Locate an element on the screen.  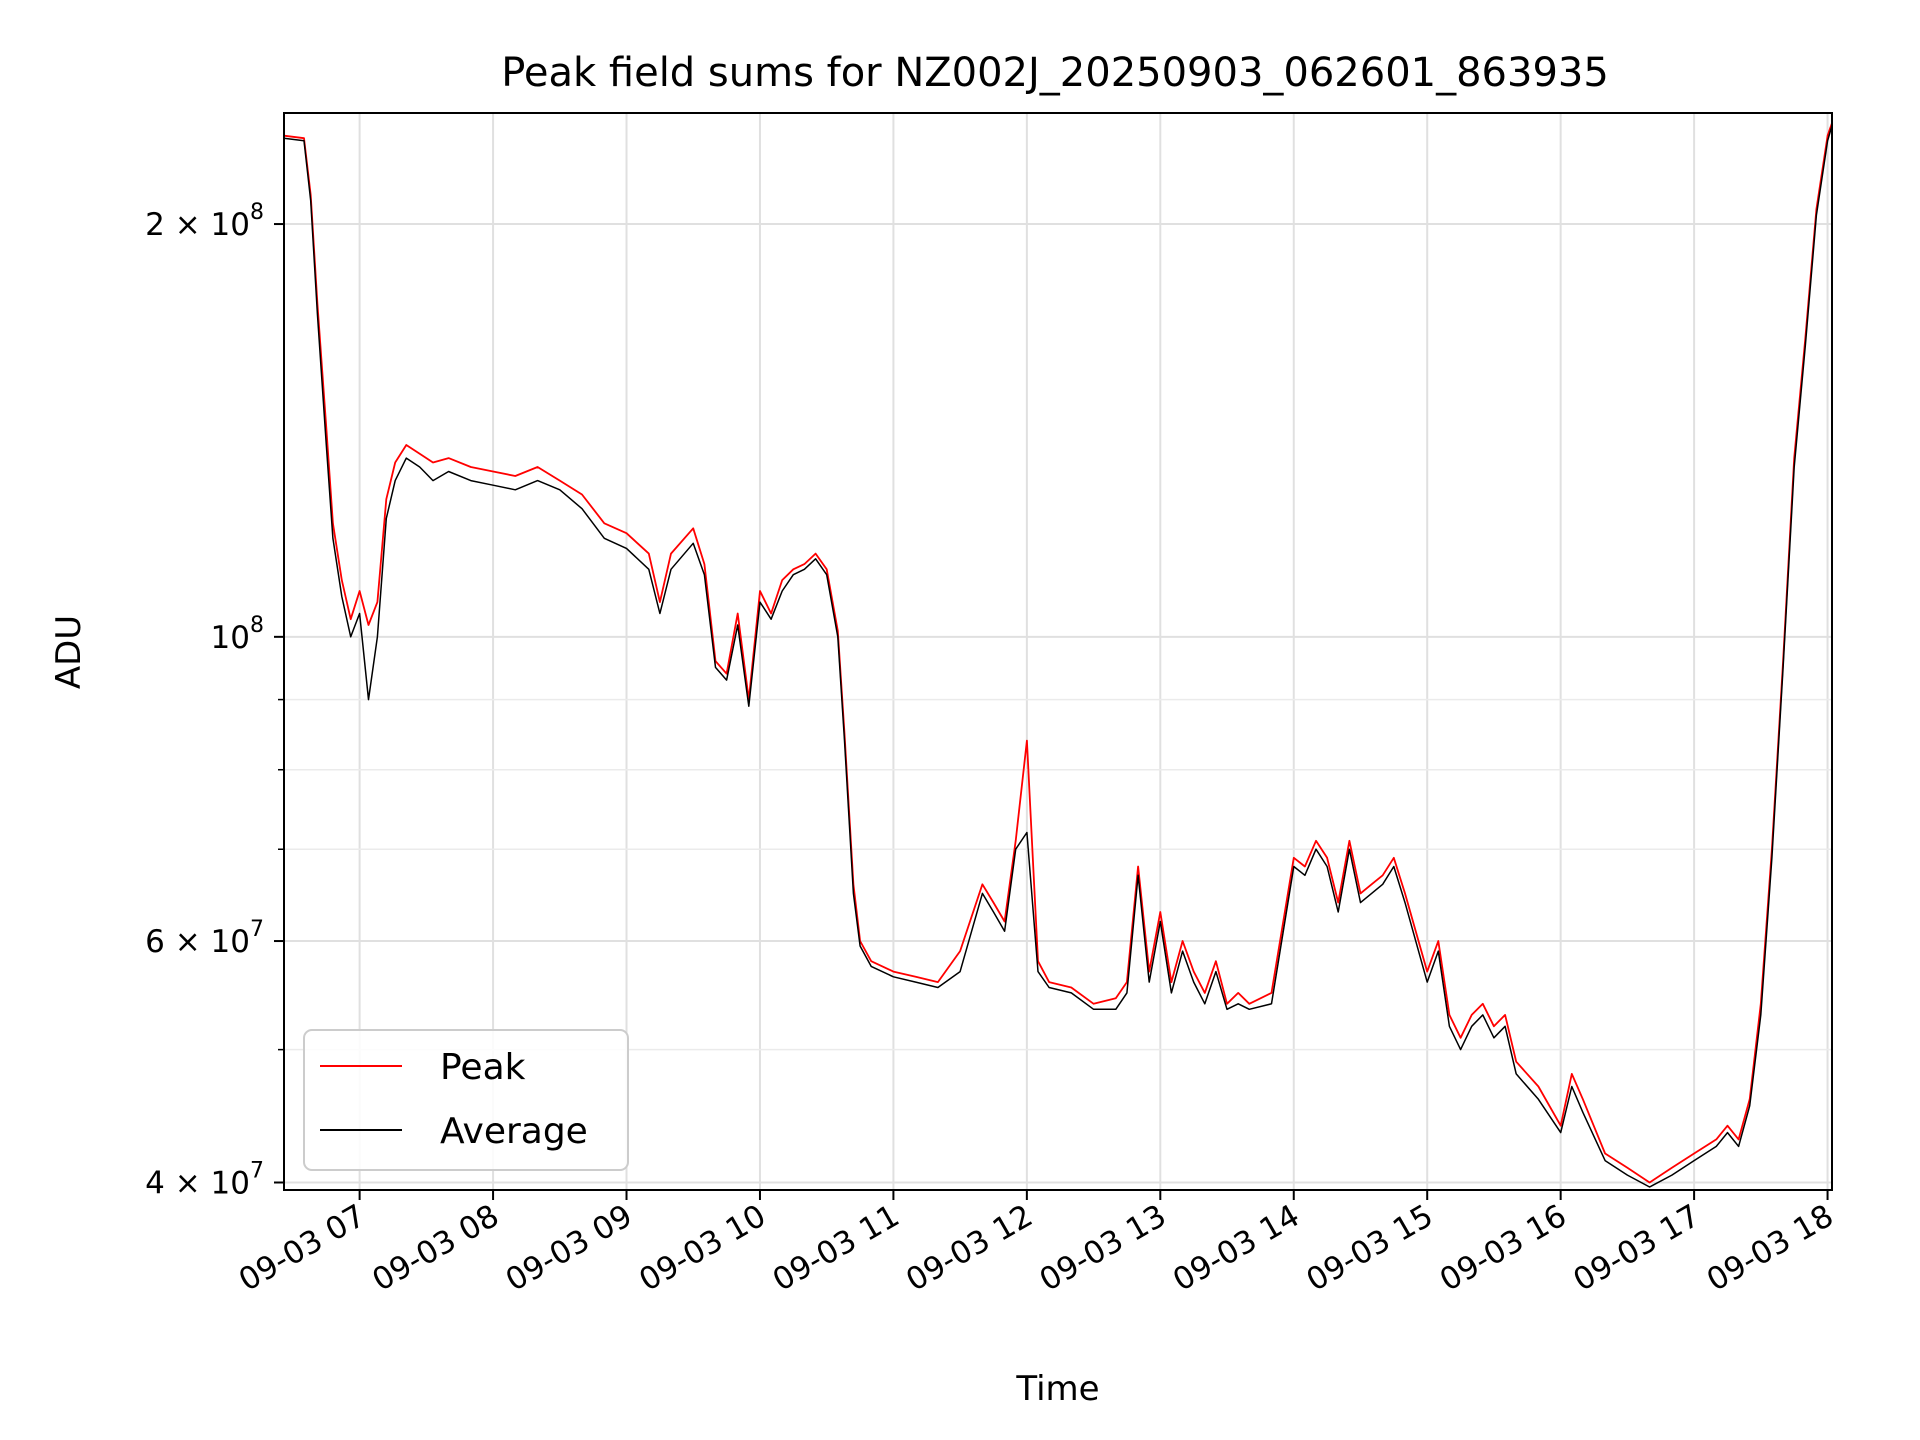
legend-label-peak: Peak is located at coordinates (483, 1067).